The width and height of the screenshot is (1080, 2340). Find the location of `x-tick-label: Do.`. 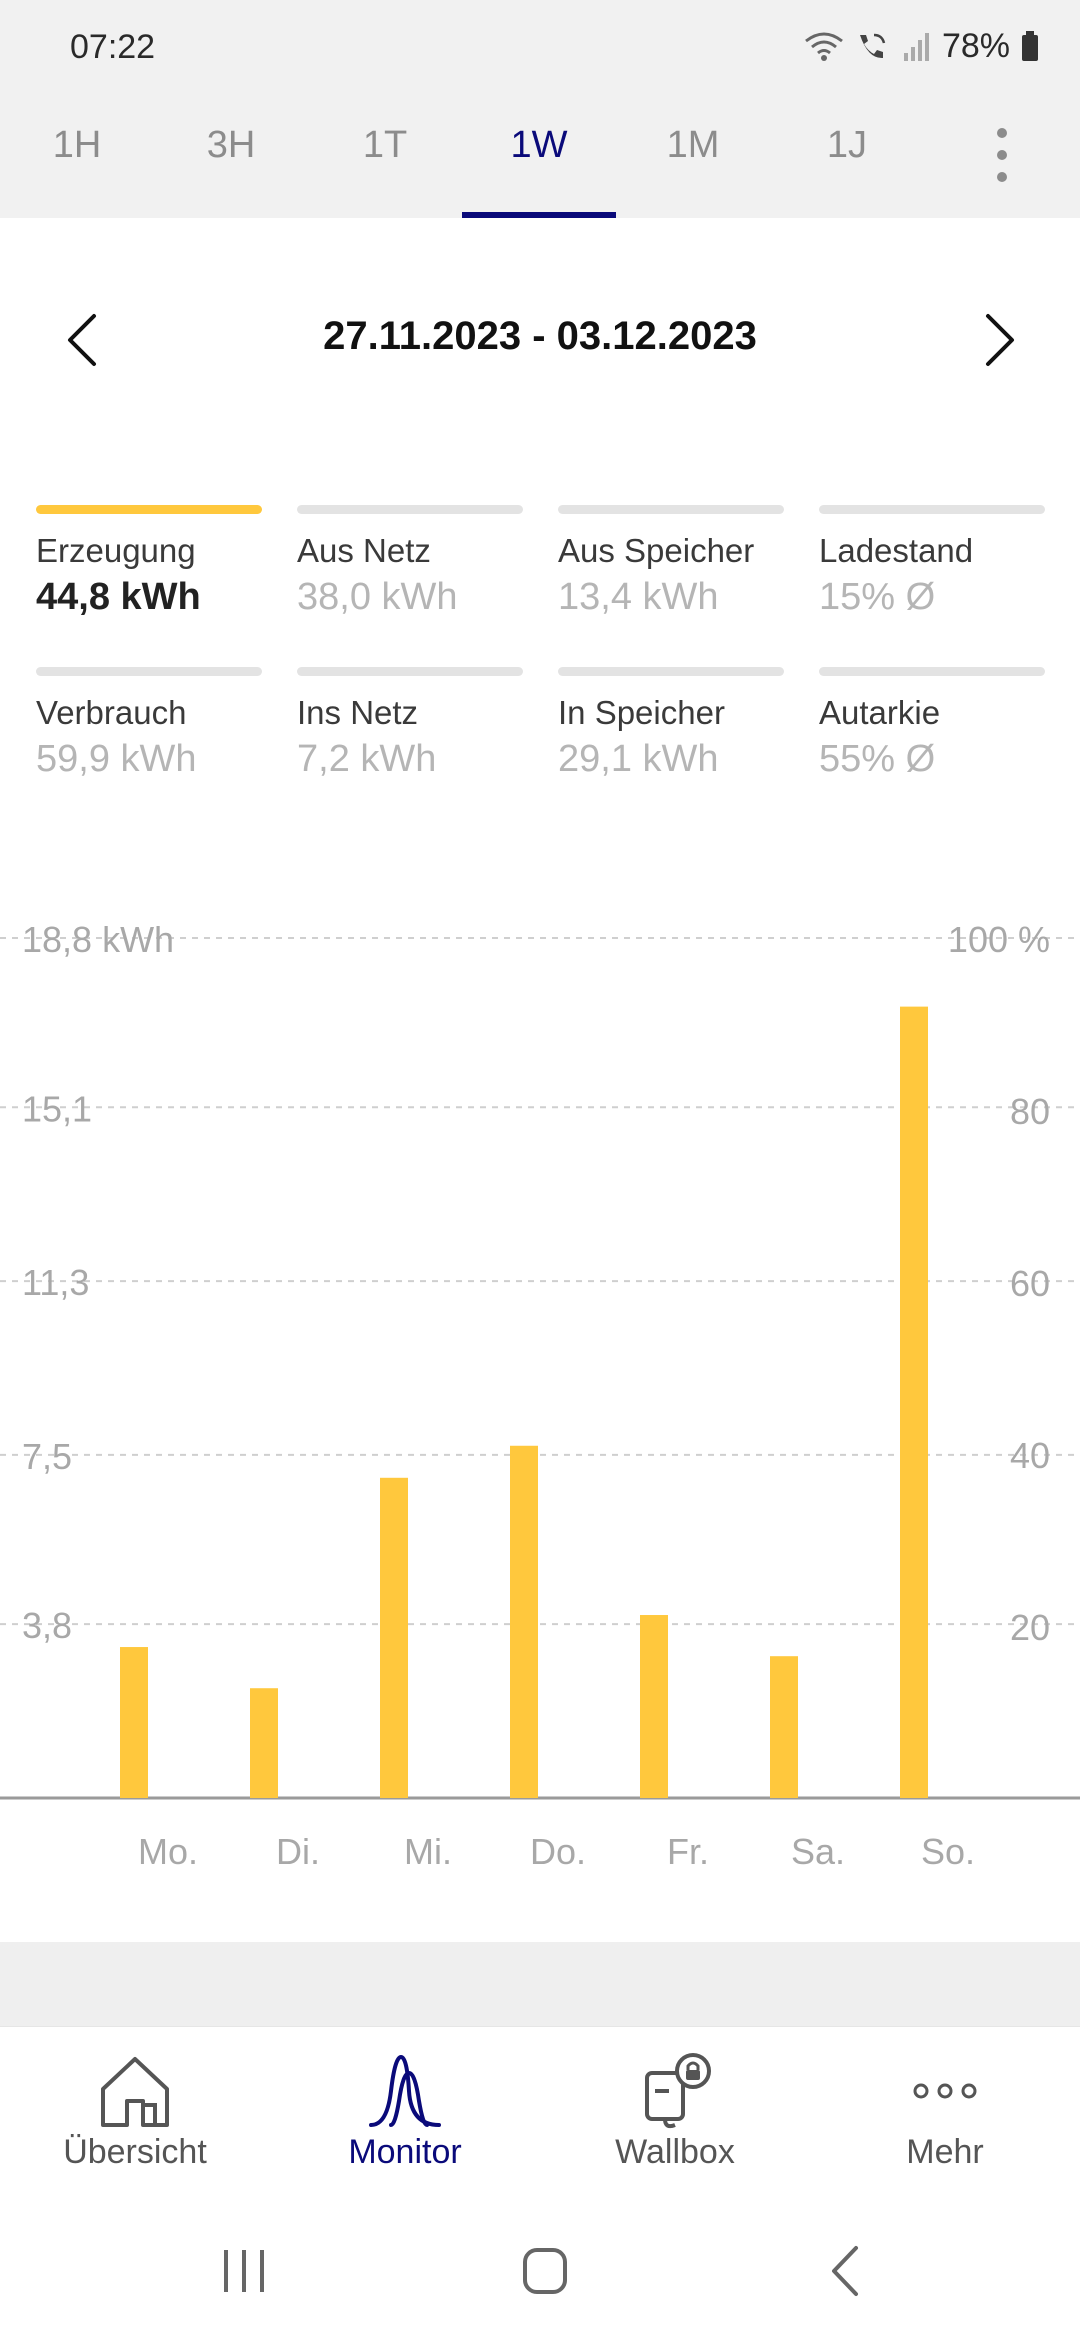

x-tick-label: Do. is located at coordinates (558, 1851).